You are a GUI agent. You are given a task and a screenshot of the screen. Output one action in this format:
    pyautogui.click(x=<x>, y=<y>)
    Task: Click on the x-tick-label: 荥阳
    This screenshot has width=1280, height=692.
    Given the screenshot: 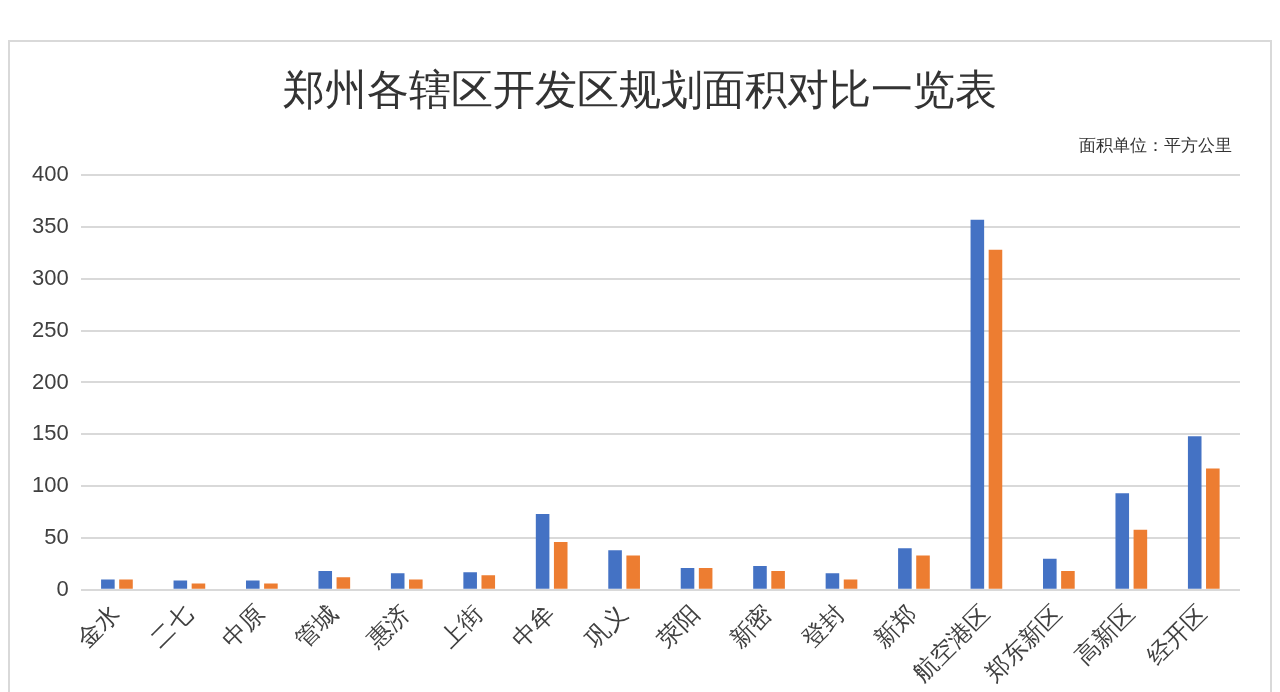 What is the action you would take?
    pyautogui.click(x=678, y=626)
    